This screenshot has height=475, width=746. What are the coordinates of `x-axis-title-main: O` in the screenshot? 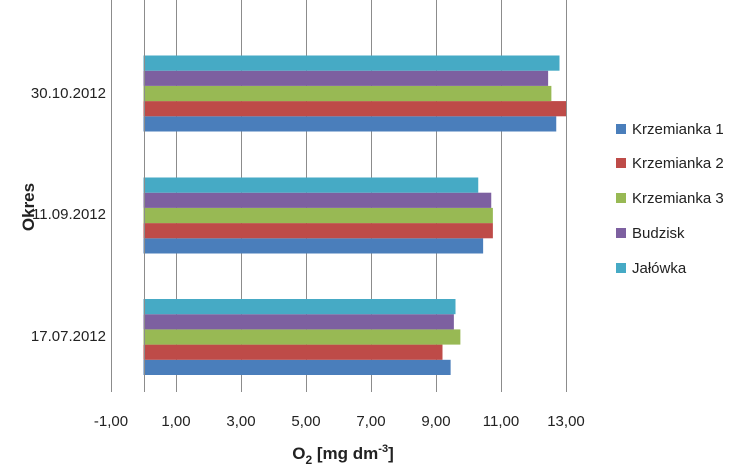 It's located at (298, 453).